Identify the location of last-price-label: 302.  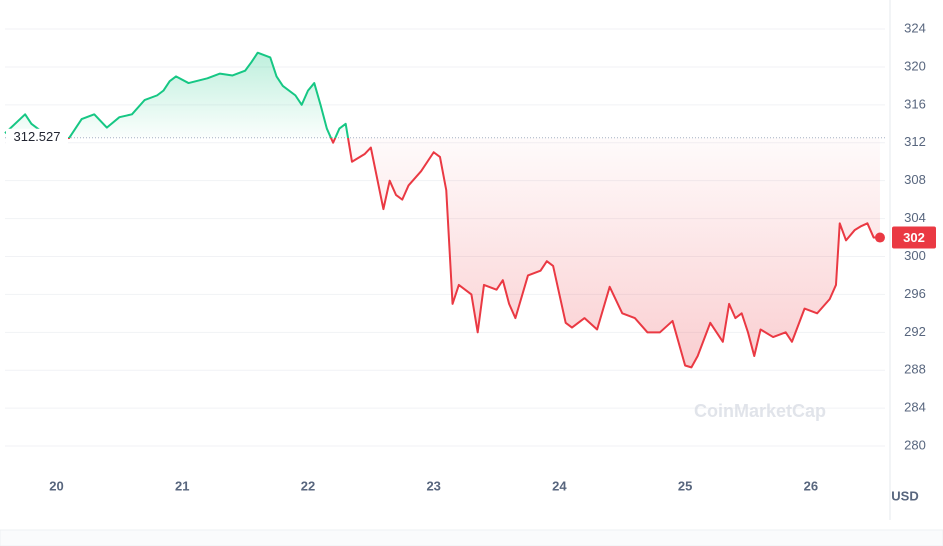
(914, 237).